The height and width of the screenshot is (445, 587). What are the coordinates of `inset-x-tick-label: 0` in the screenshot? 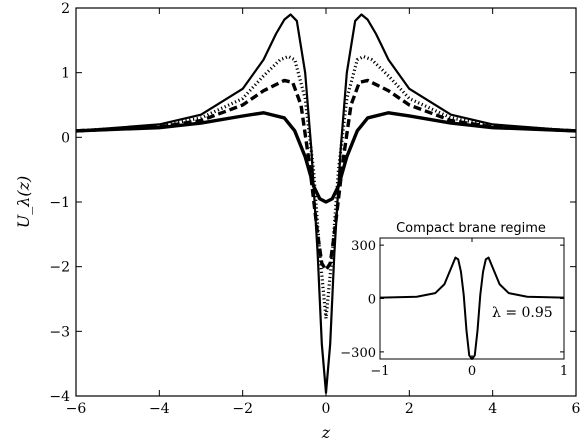 It's located at (472, 371).